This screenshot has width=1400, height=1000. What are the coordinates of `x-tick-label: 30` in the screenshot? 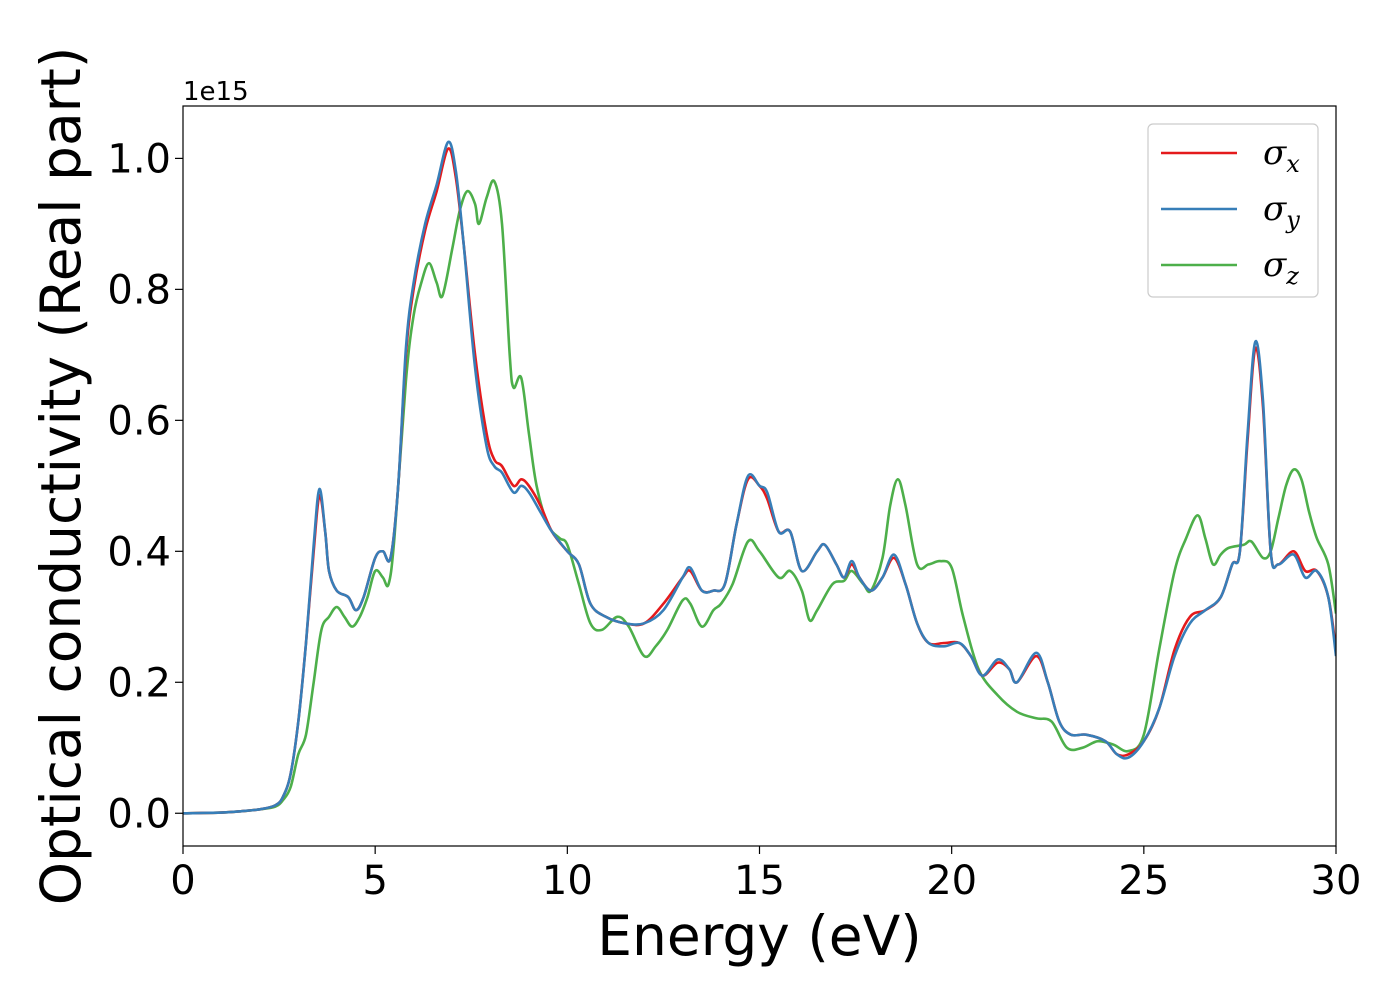 It's located at (1336, 881).